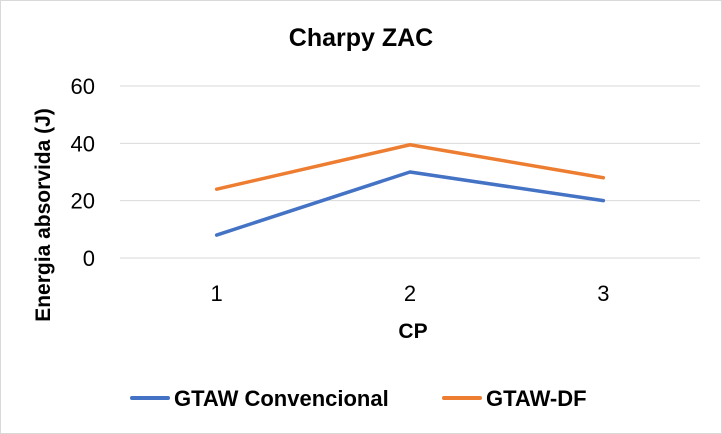 The height and width of the screenshot is (434, 722). I want to click on y-axis-label: Energia absorvida (J), so click(43, 215).